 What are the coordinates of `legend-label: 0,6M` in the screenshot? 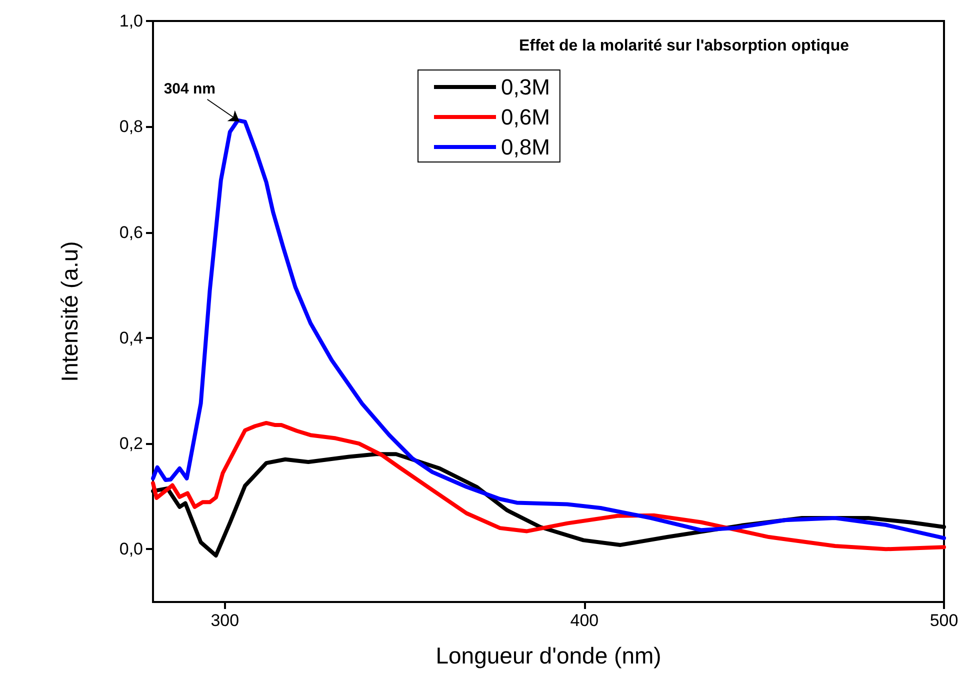 It's located at (525, 117).